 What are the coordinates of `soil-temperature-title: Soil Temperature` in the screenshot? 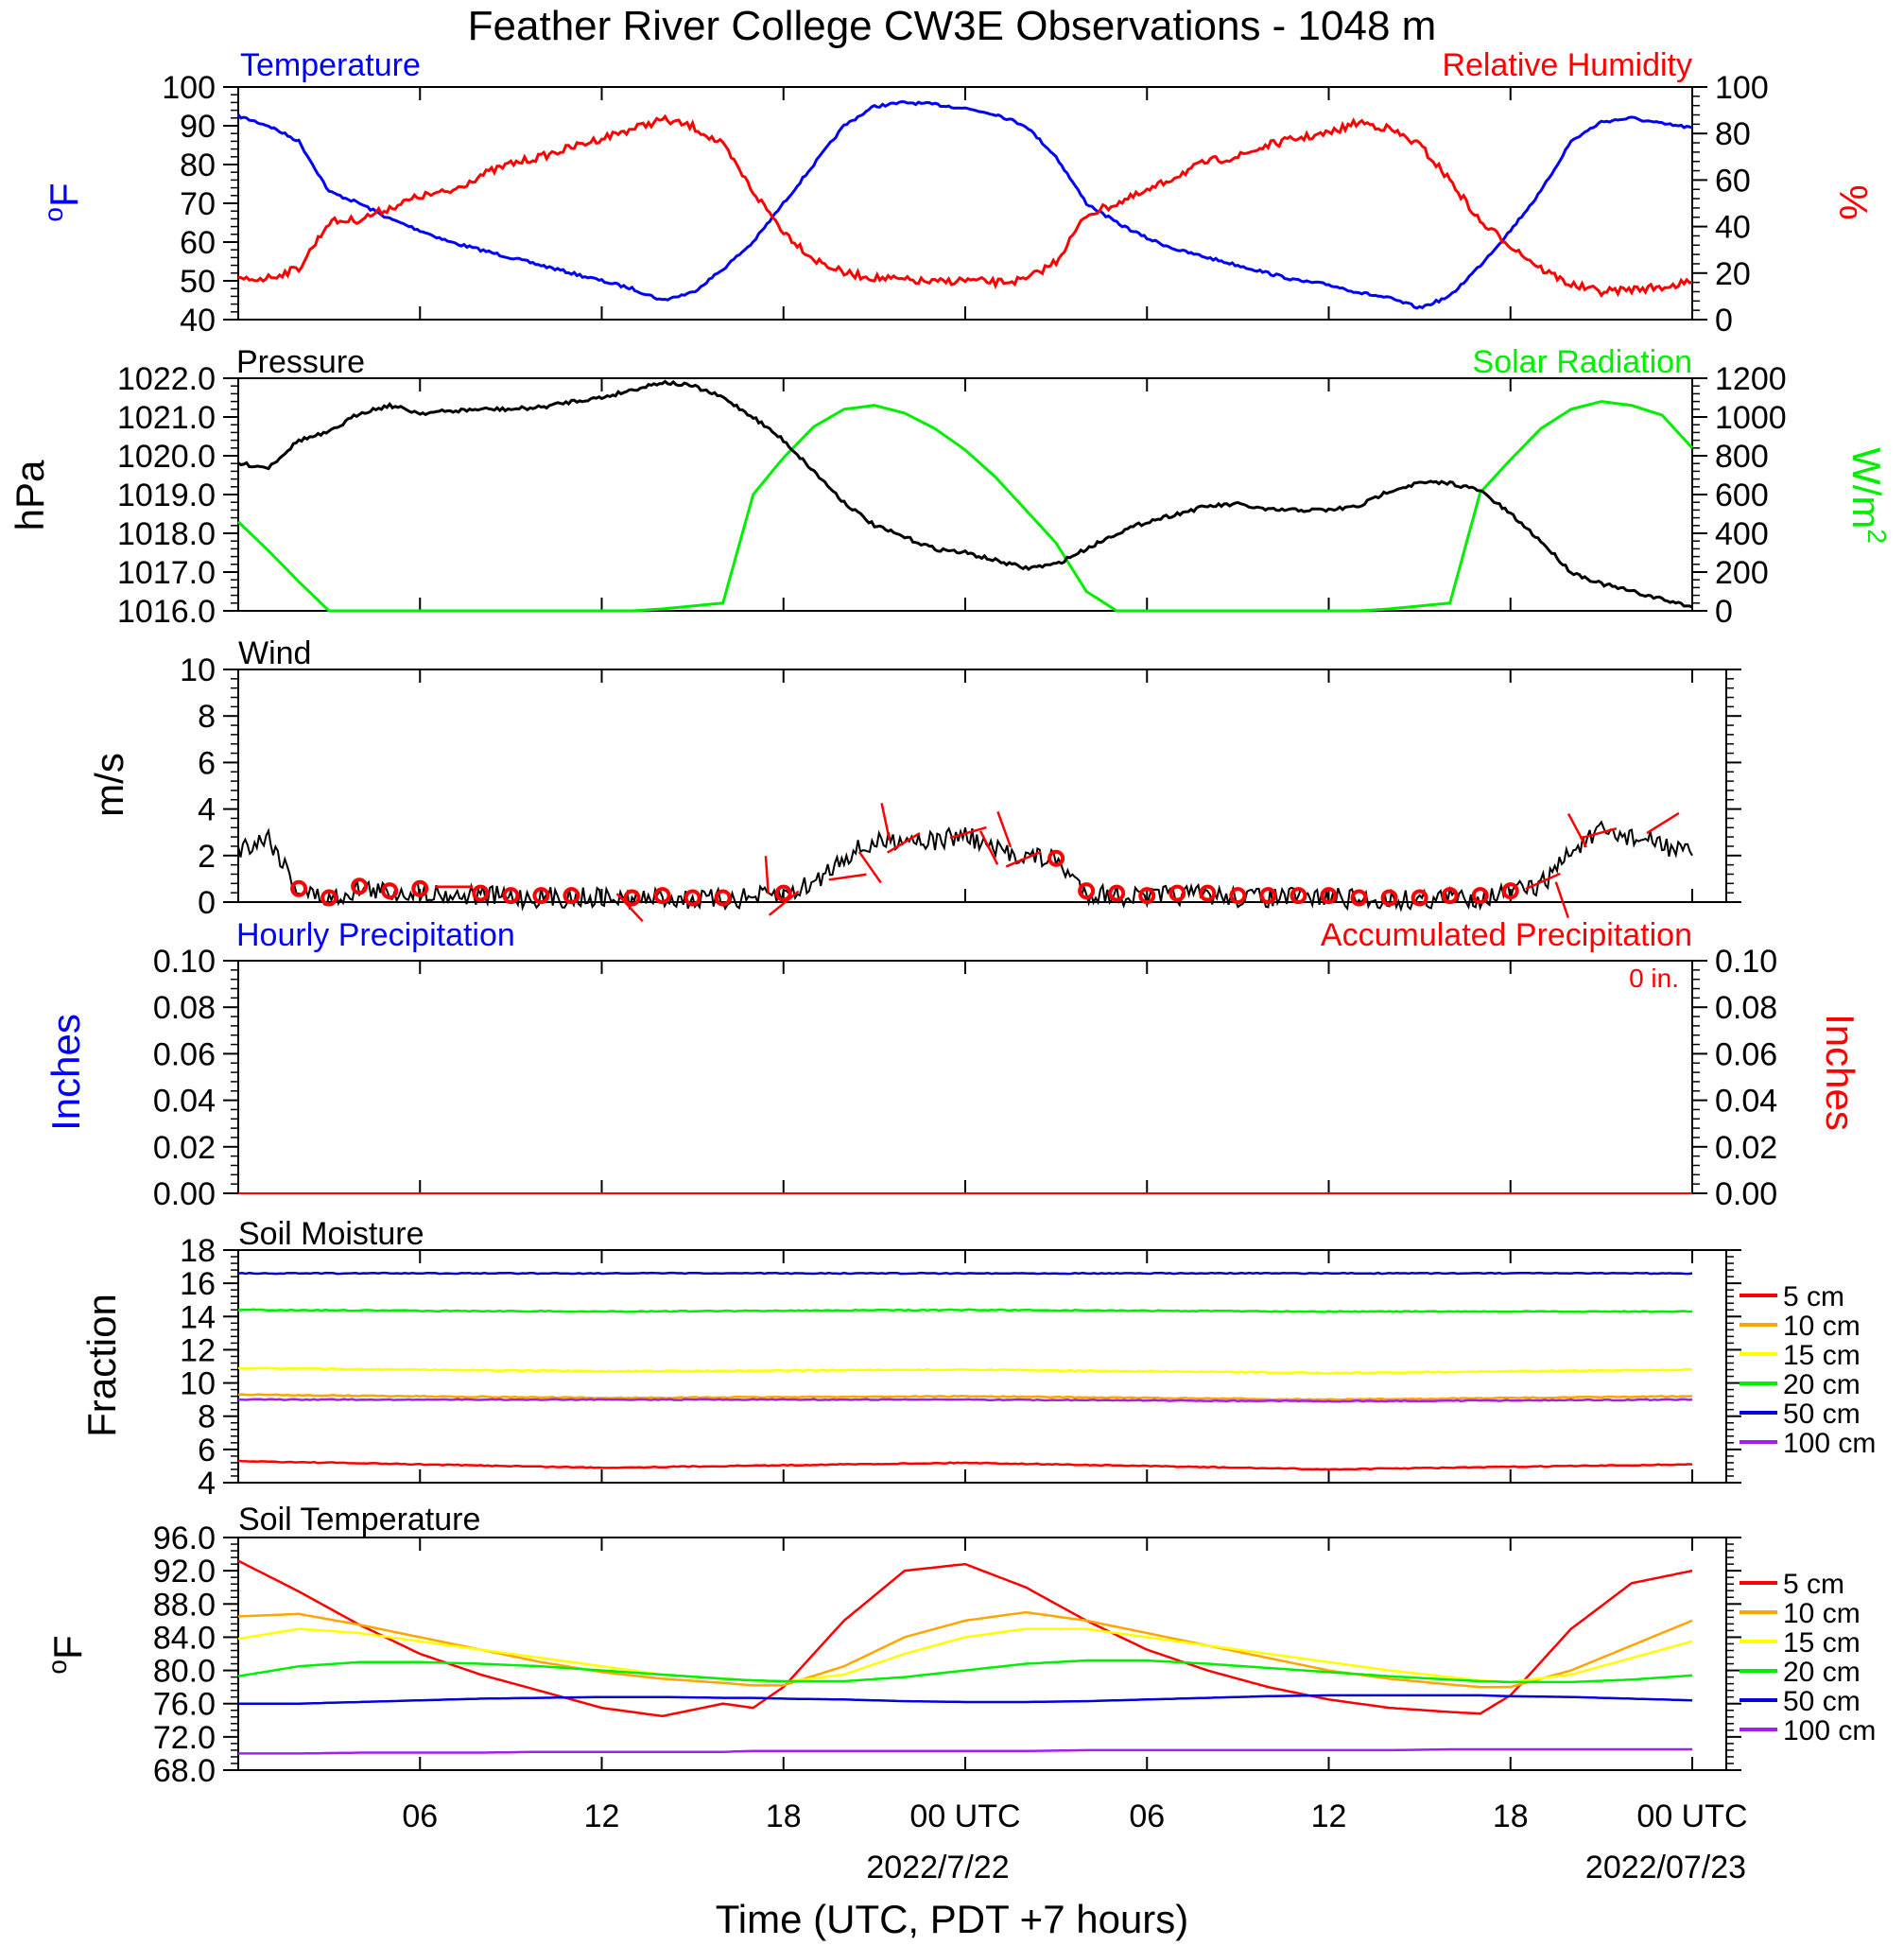 It's located at (359, 1520).